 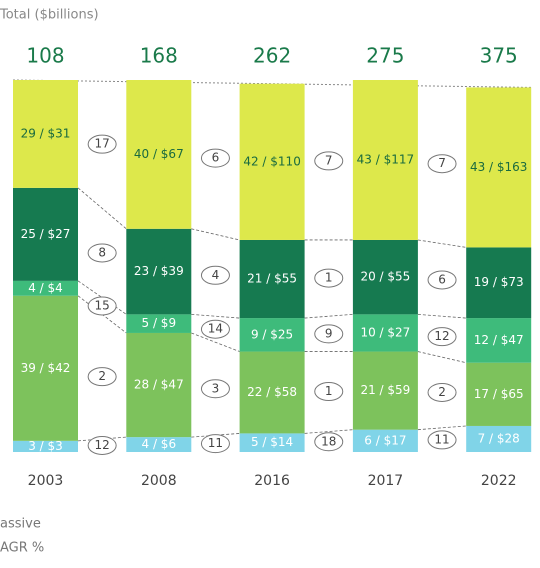 I want to click on value-label: 3 / $3, so click(x=45, y=446).